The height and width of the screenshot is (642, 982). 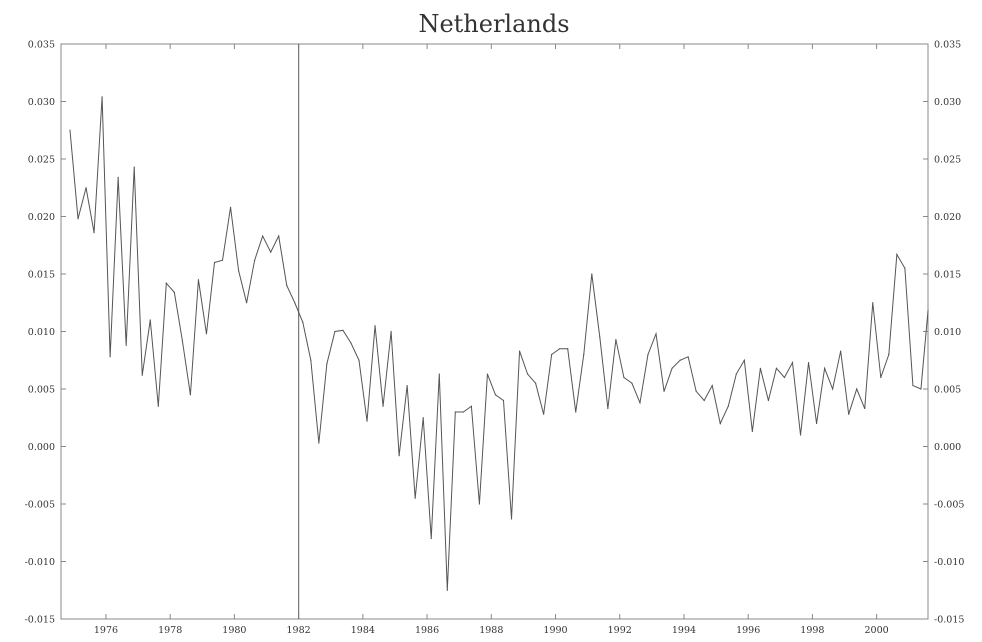 What do you see at coordinates (947, 102) in the screenshot?
I see `y-tick-label-right: 0.030` at bounding box center [947, 102].